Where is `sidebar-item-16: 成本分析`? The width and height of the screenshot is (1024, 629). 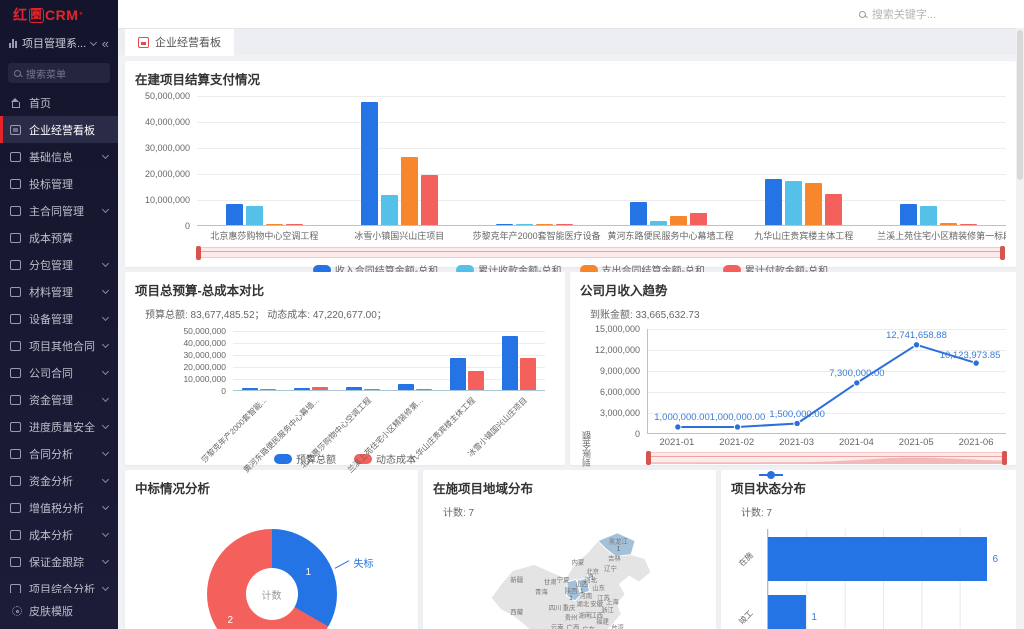 sidebar-item-16: 成本分析 is located at coordinates (59, 534).